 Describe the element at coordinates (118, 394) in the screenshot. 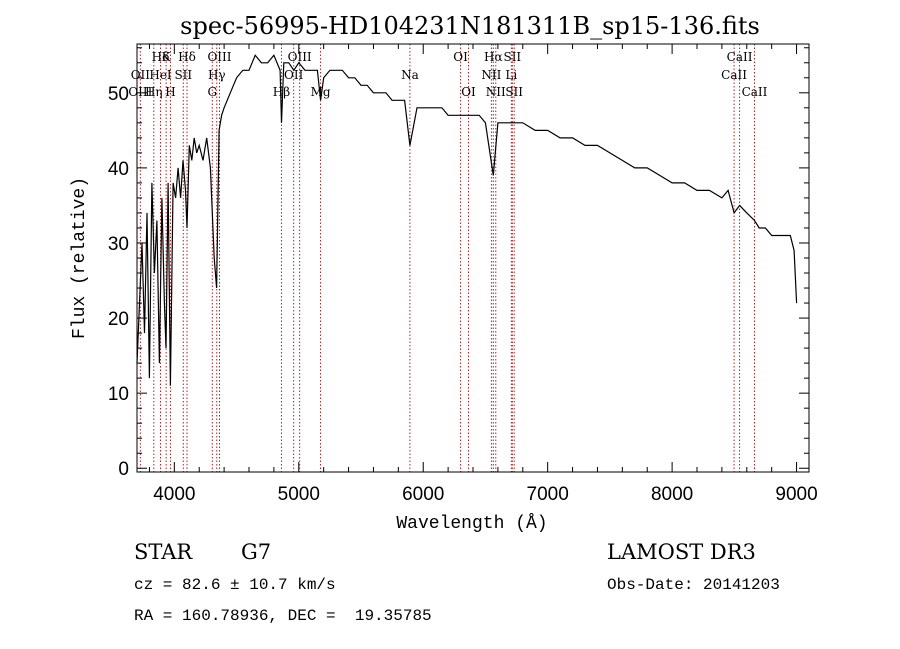

I see `y-tick-label: 10` at that location.